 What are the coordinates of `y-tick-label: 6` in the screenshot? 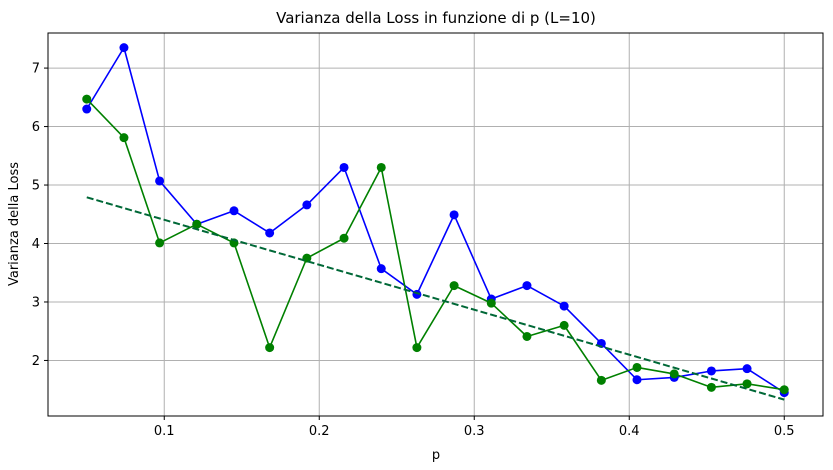 It's located at (36, 127).